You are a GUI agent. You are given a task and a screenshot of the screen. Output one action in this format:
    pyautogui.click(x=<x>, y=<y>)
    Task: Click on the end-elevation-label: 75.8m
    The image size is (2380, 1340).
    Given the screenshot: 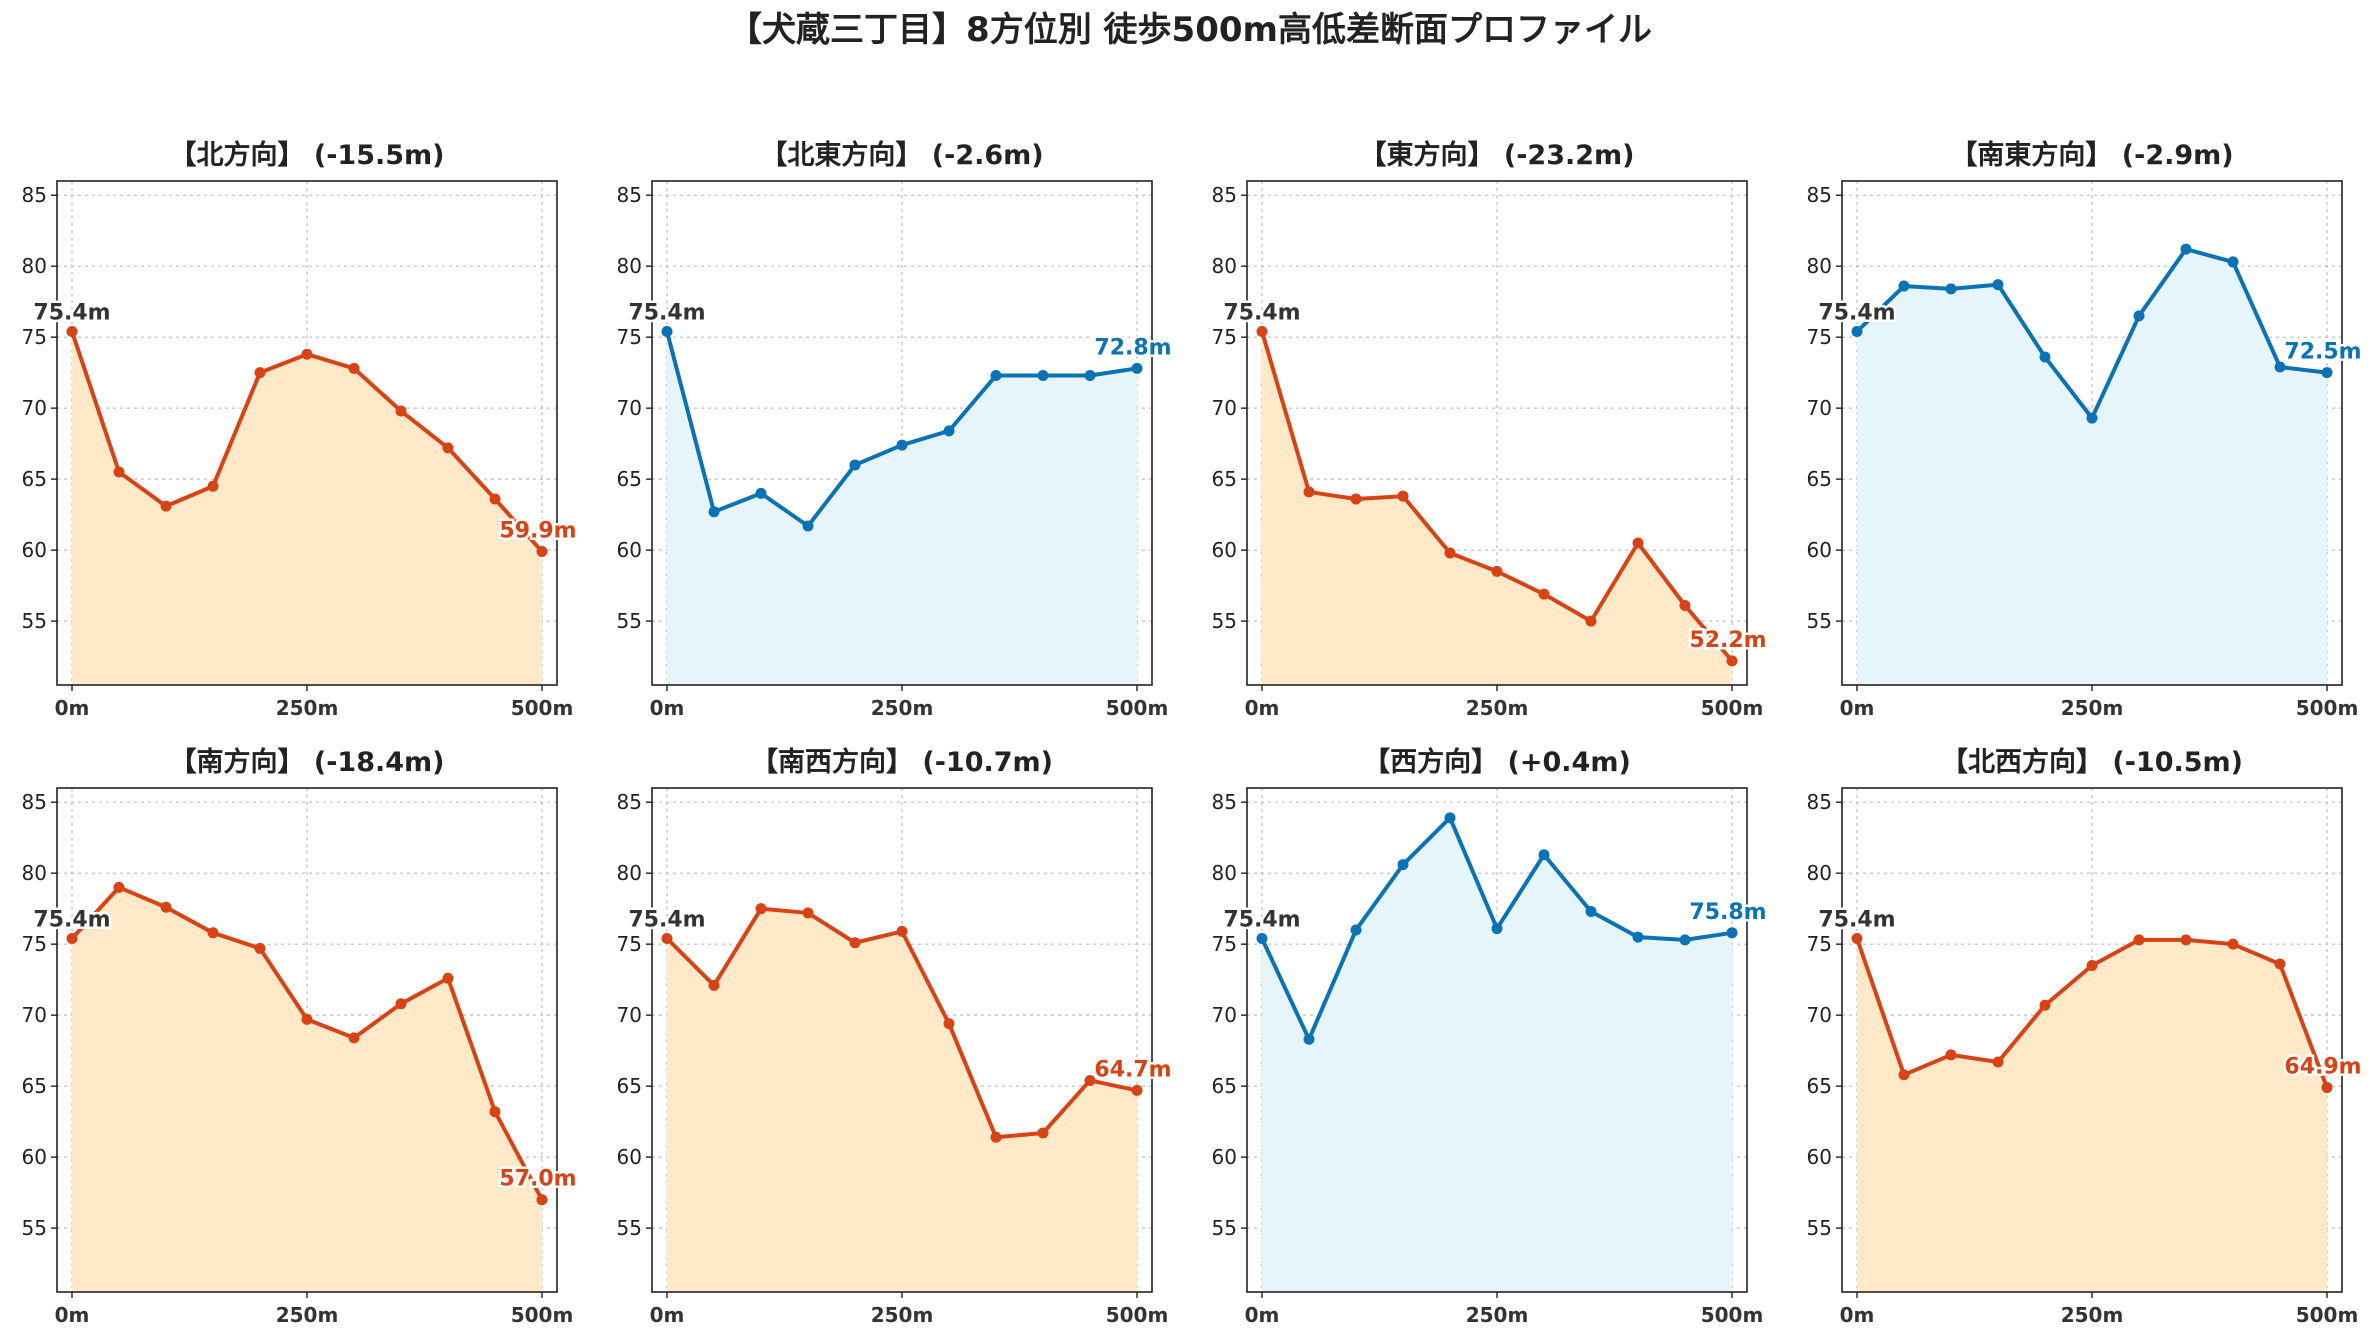 What is the action you would take?
    pyautogui.click(x=1727, y=912)
    